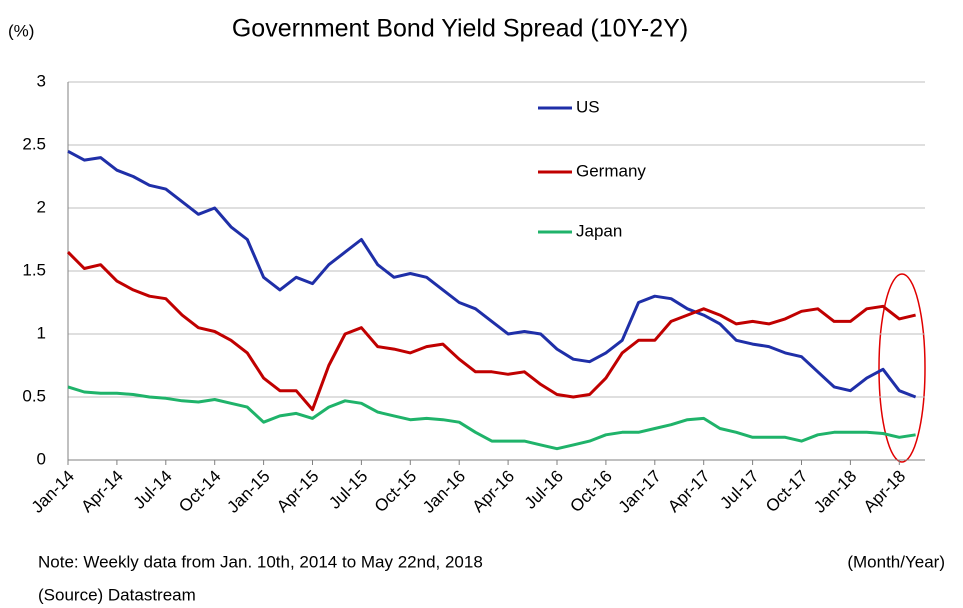 The image size is (963, 608). What do you see at coordinates (41, 206) in the screenshot?
I see `y-tick-label: 2` at bounding box center [41, 206].